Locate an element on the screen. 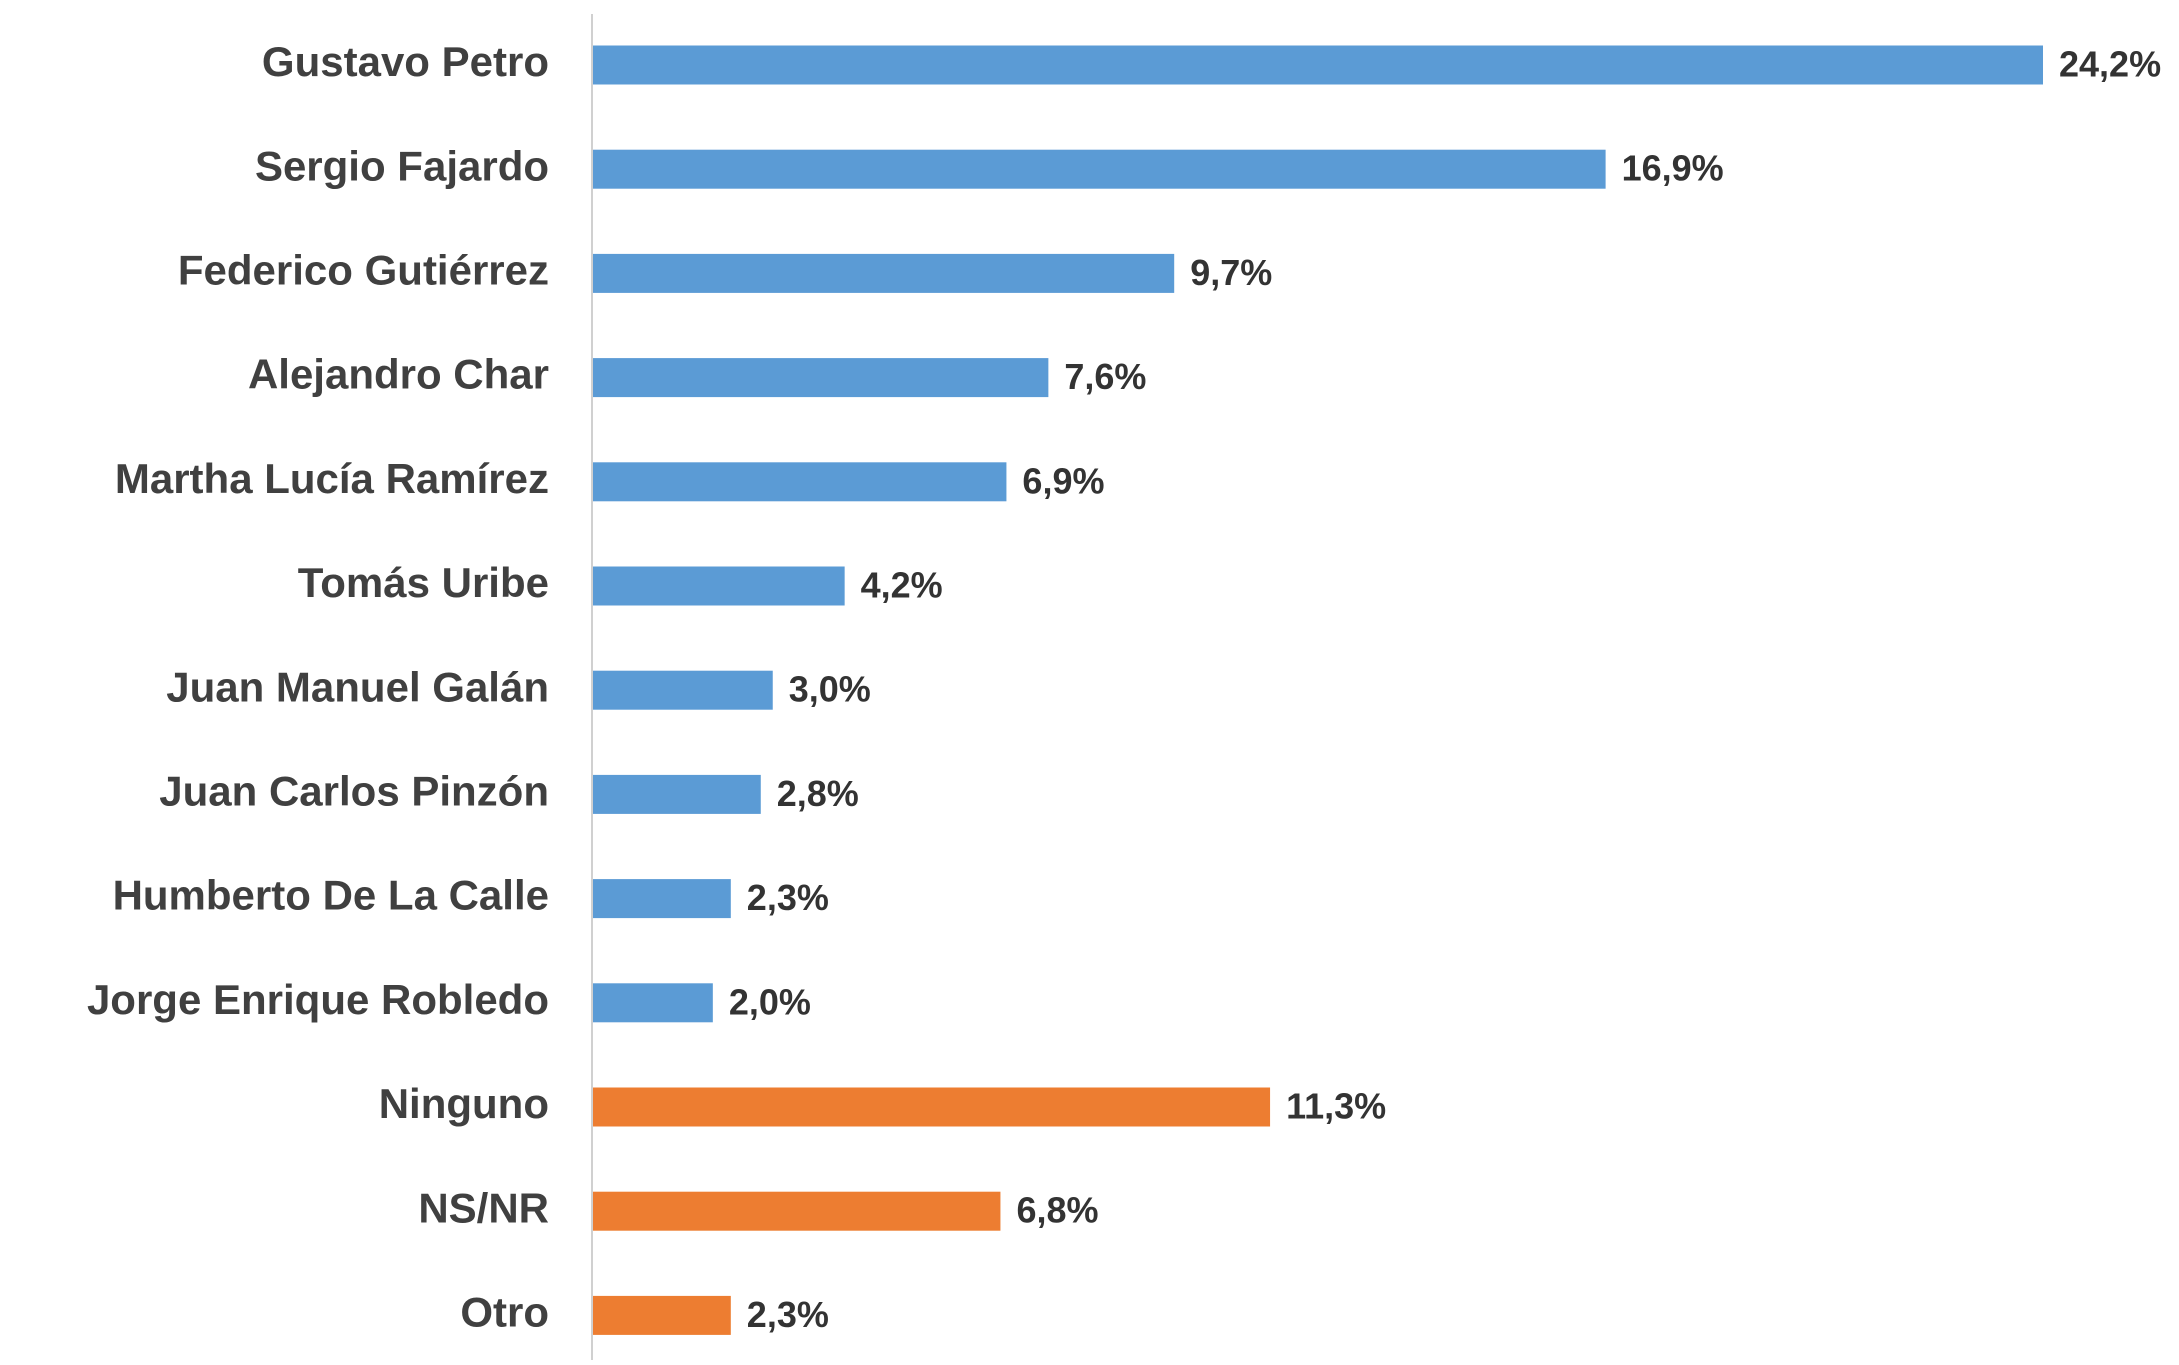 Image resolution: width=2179 pixels, height=1365 pixels. data-label: 2,0% is located at coordinates (770, 1001).